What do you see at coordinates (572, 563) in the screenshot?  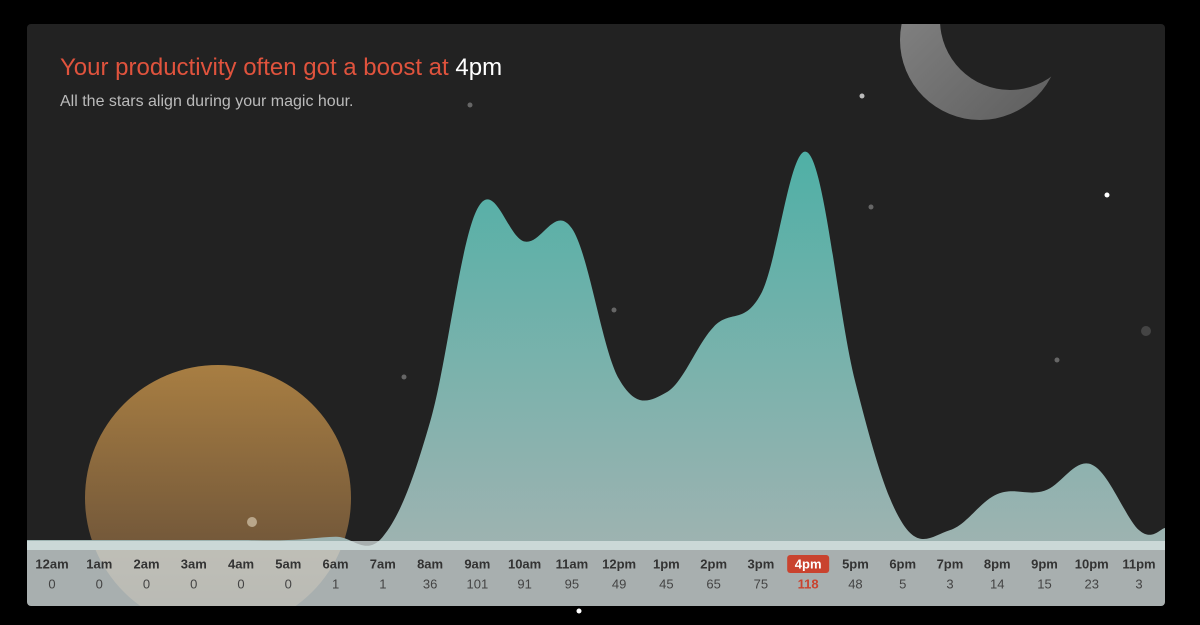 I see `x-tick-label: 11am` at bounding box center [572, 563].